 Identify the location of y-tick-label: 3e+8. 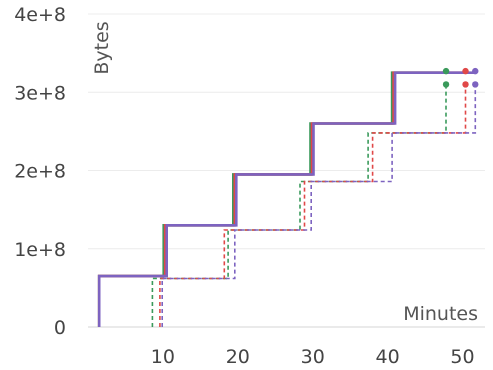
(40, 93).